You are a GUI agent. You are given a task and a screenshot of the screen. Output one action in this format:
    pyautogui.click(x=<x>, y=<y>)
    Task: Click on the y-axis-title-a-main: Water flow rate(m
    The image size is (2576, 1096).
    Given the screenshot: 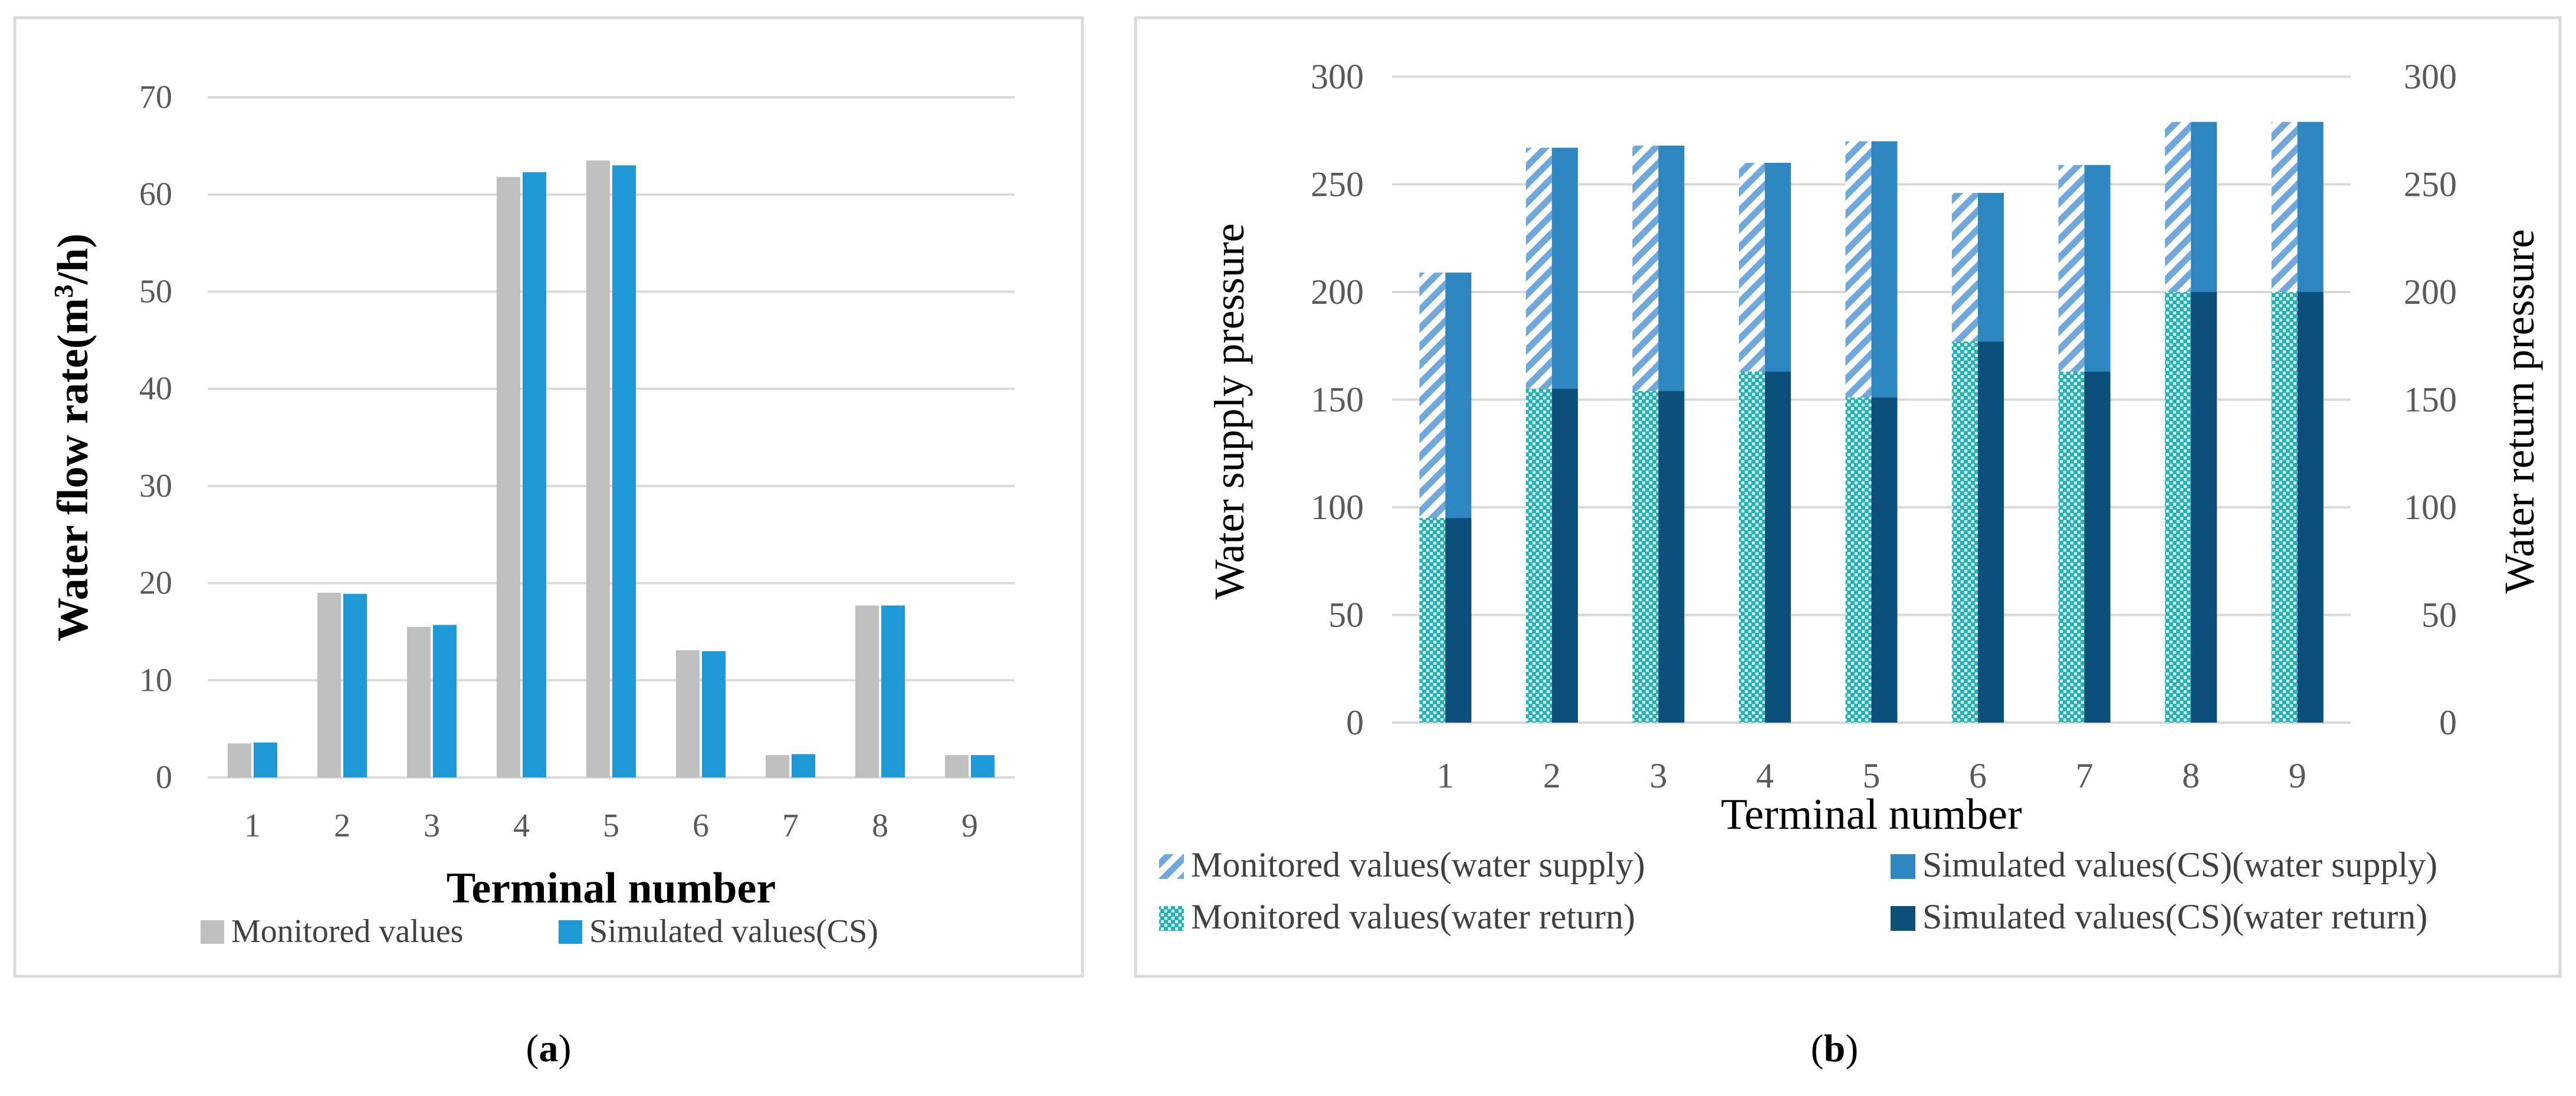 What is the action you would take?
    pyautogui.click(x=73, y=470)
    